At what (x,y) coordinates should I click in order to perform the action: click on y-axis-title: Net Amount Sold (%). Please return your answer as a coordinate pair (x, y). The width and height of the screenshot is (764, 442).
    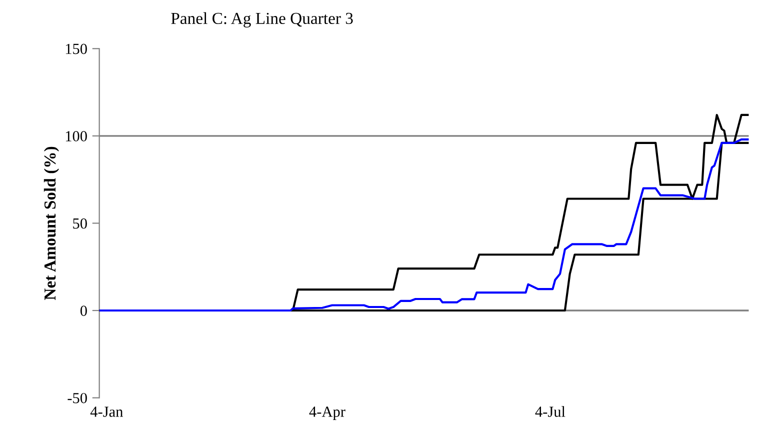
    Looking at the image, I should click on (52, 223).